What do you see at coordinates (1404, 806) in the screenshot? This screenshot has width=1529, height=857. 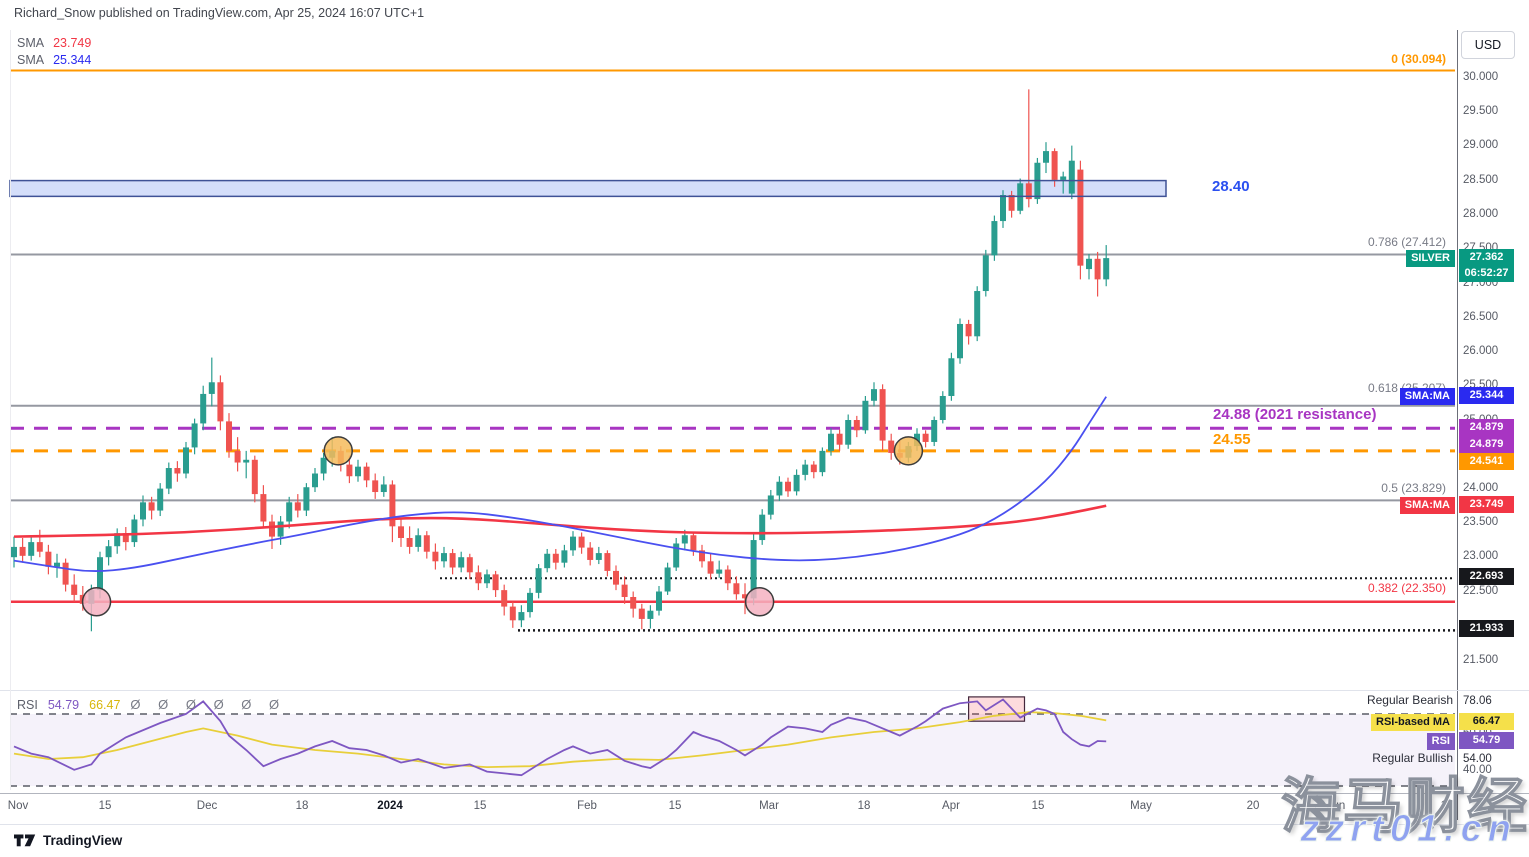 I see `watermark-chinese: 海马财经` at bounding box center [1404, 806].